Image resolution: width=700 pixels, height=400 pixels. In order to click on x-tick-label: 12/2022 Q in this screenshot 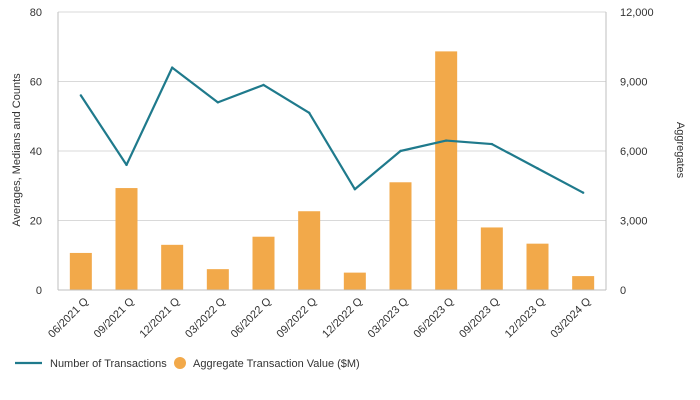, I will do `click(342, 317)`.